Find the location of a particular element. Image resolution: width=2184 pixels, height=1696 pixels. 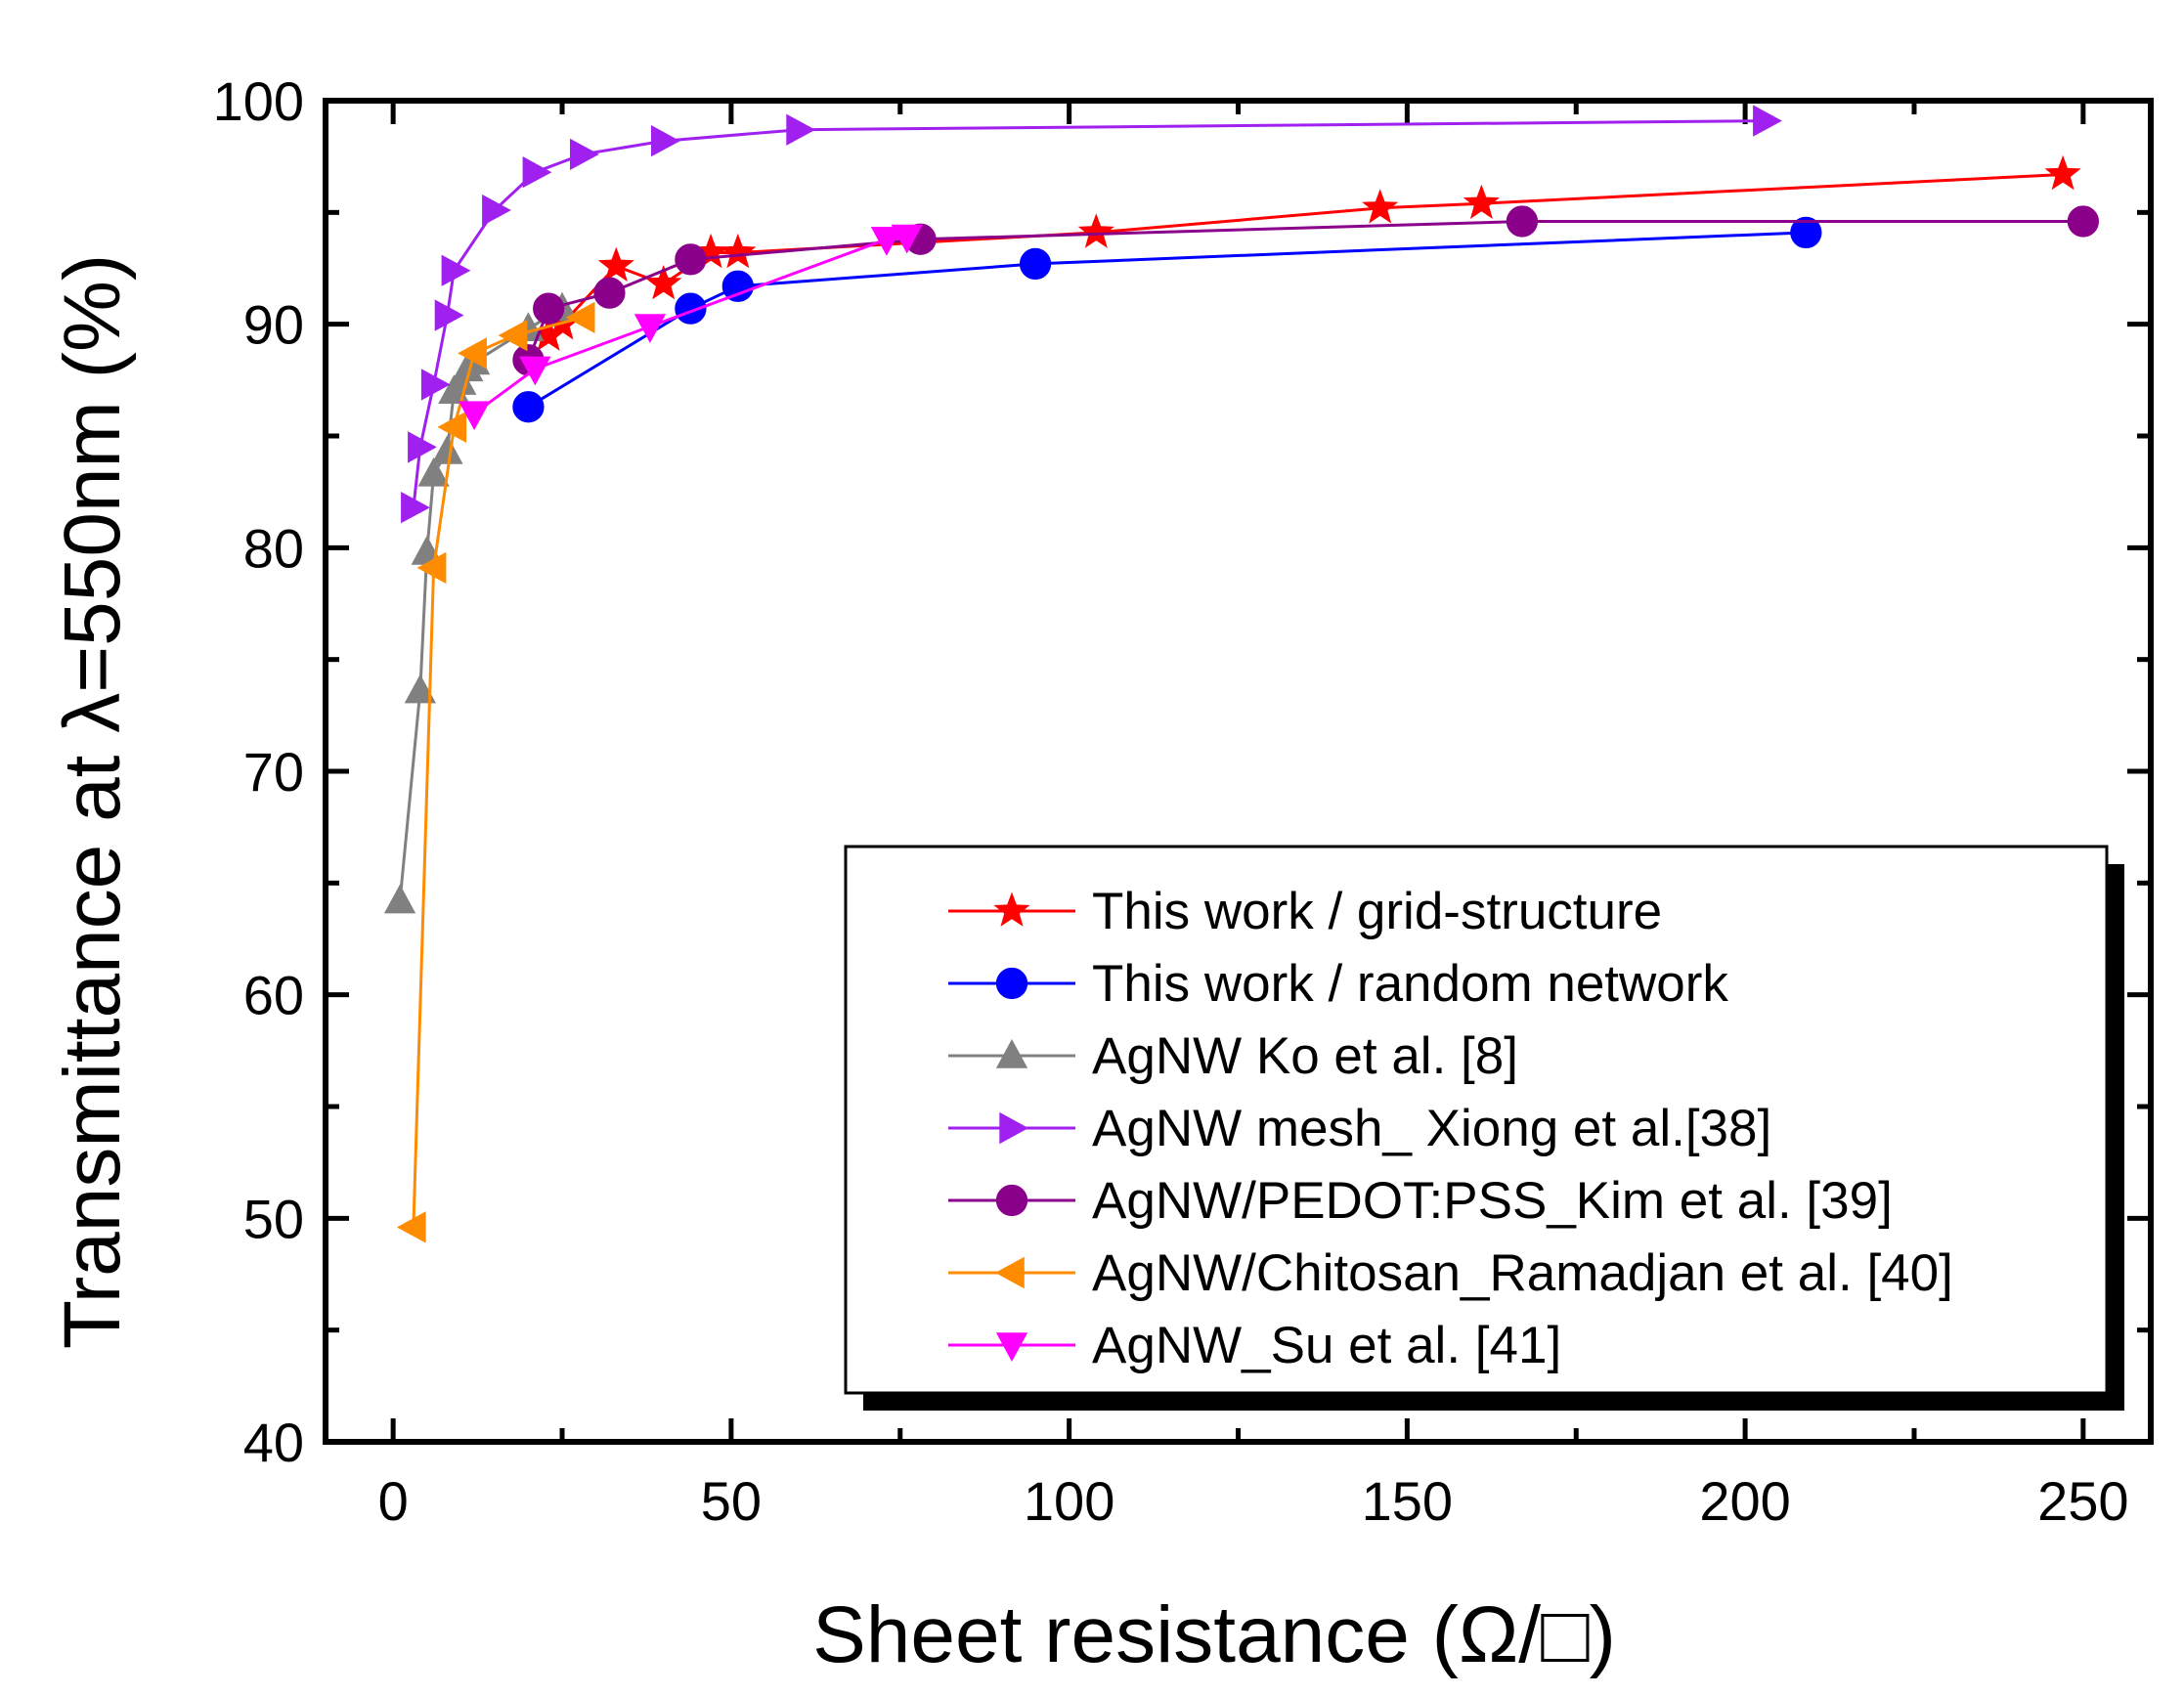

legend-label: AgNW/Chitosan_Ramadjan et al. [40] is located at coordinates (1522, 1273).